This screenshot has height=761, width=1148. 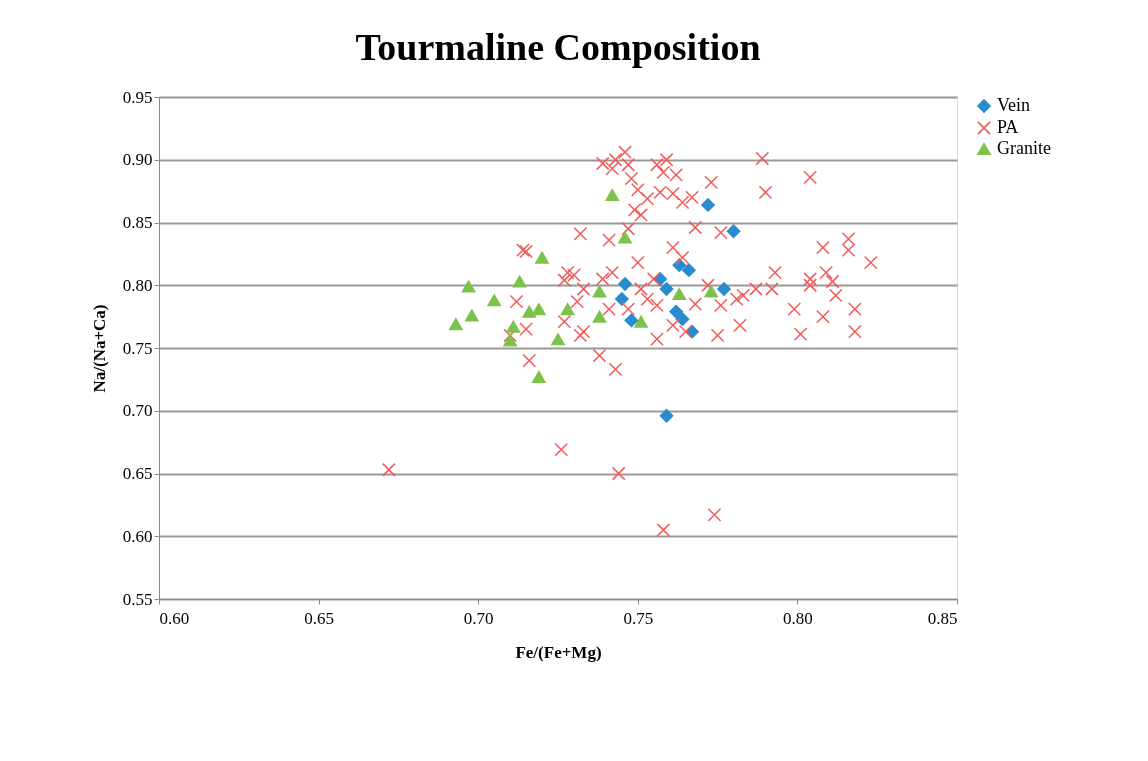 I want to click on y-tick-label: 0.65, so click(x=137, y=473).